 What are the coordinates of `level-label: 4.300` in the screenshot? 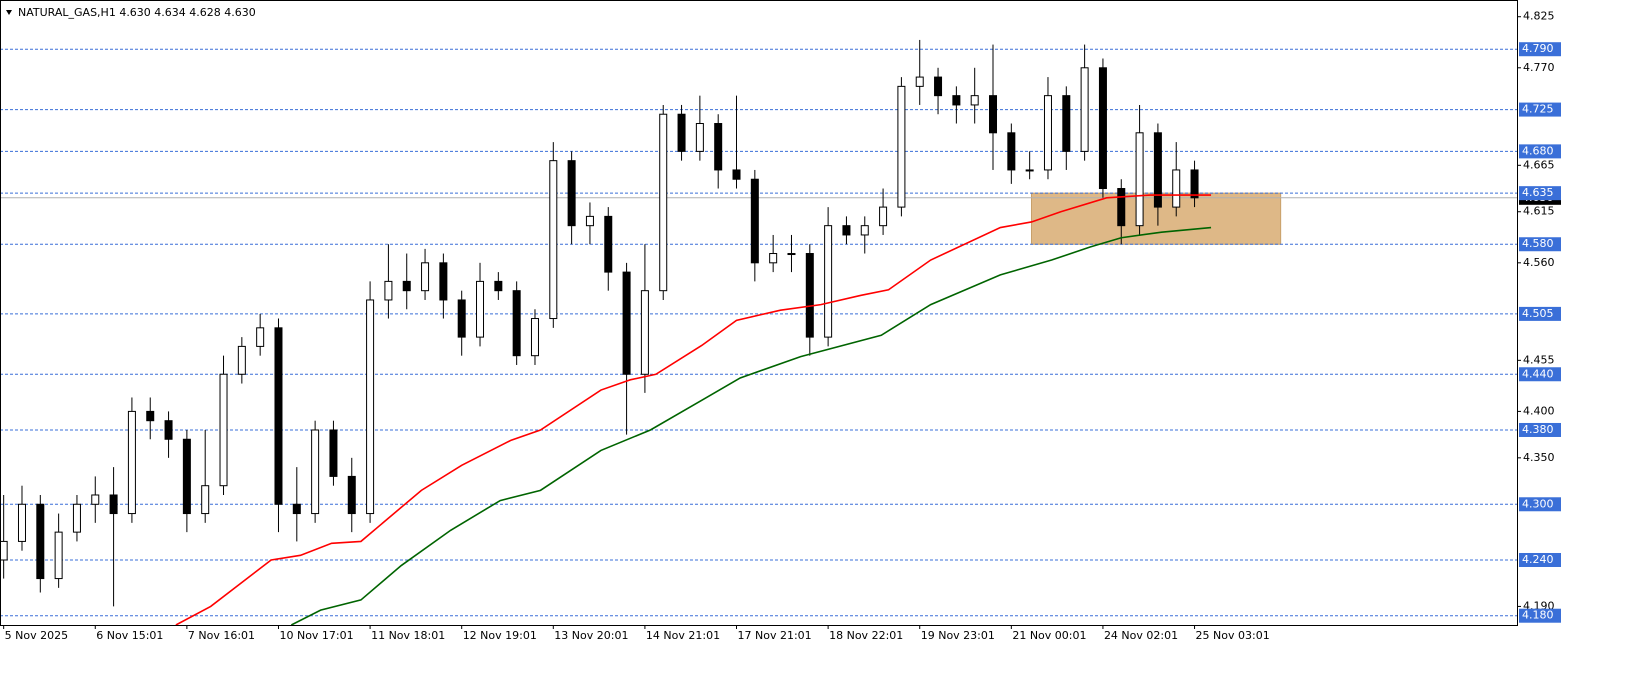 It's located at (1538, 503).